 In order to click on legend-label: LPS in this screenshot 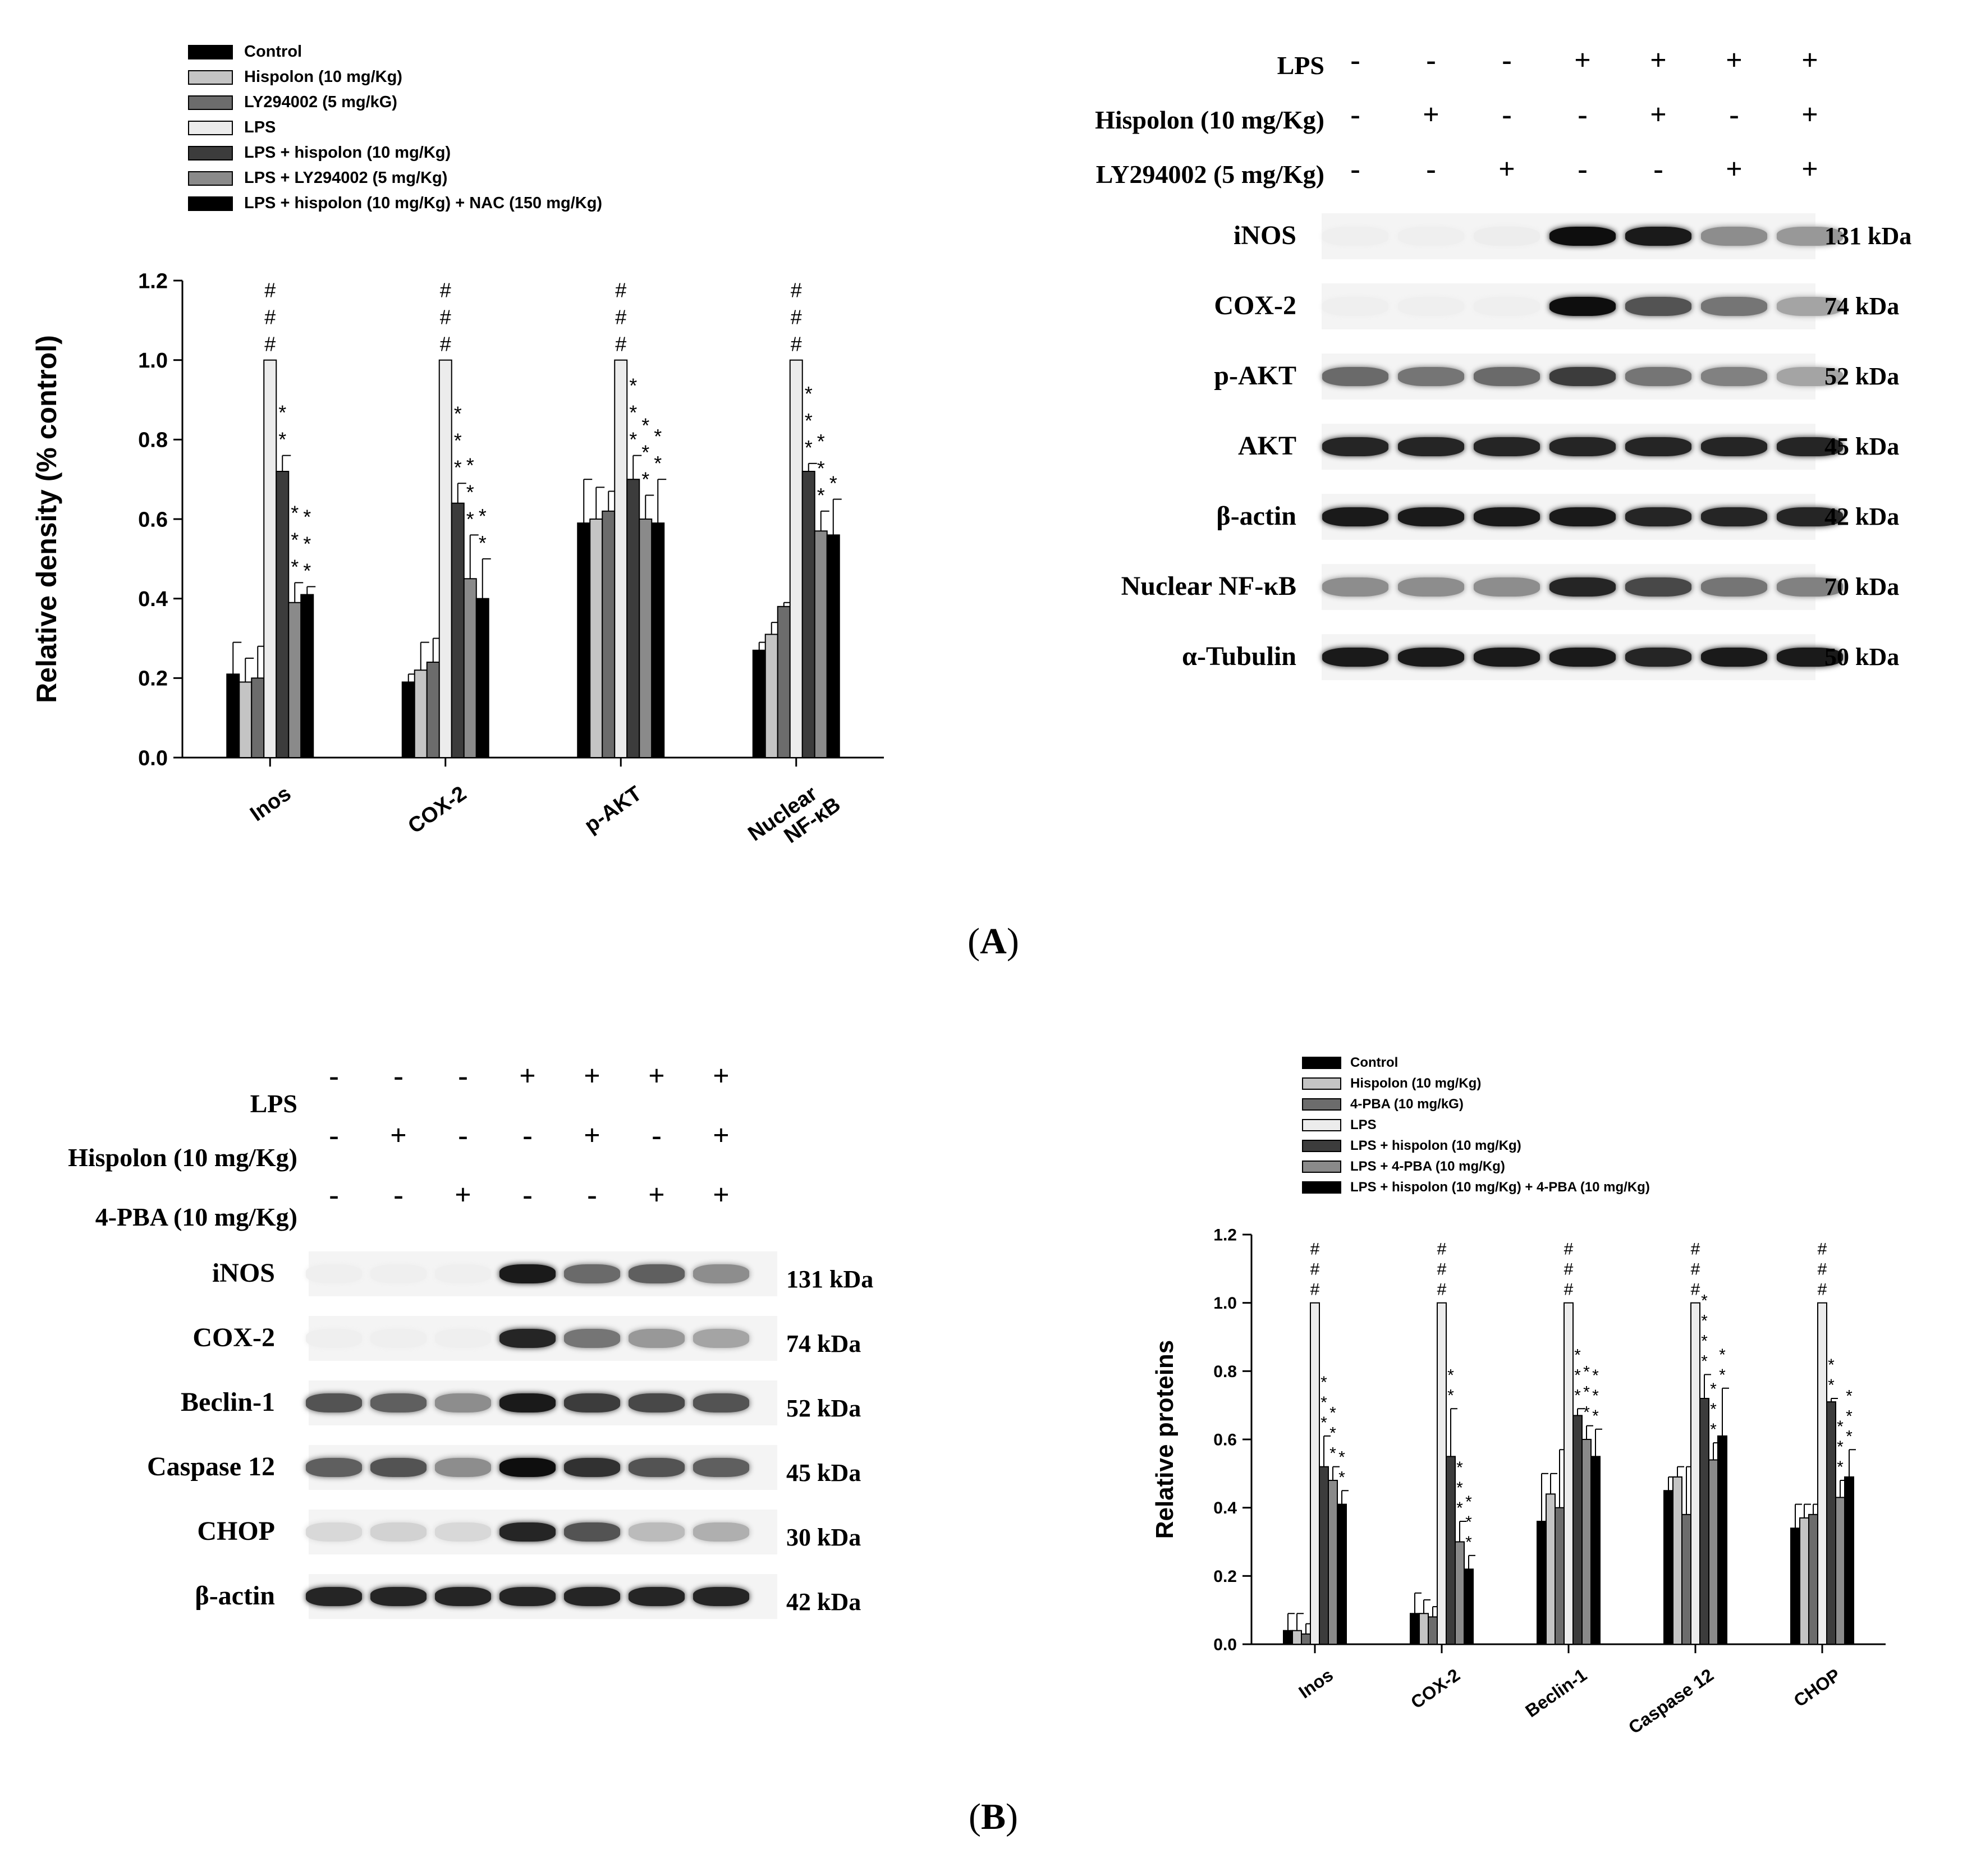, I will do `click(1363, 1125)`.